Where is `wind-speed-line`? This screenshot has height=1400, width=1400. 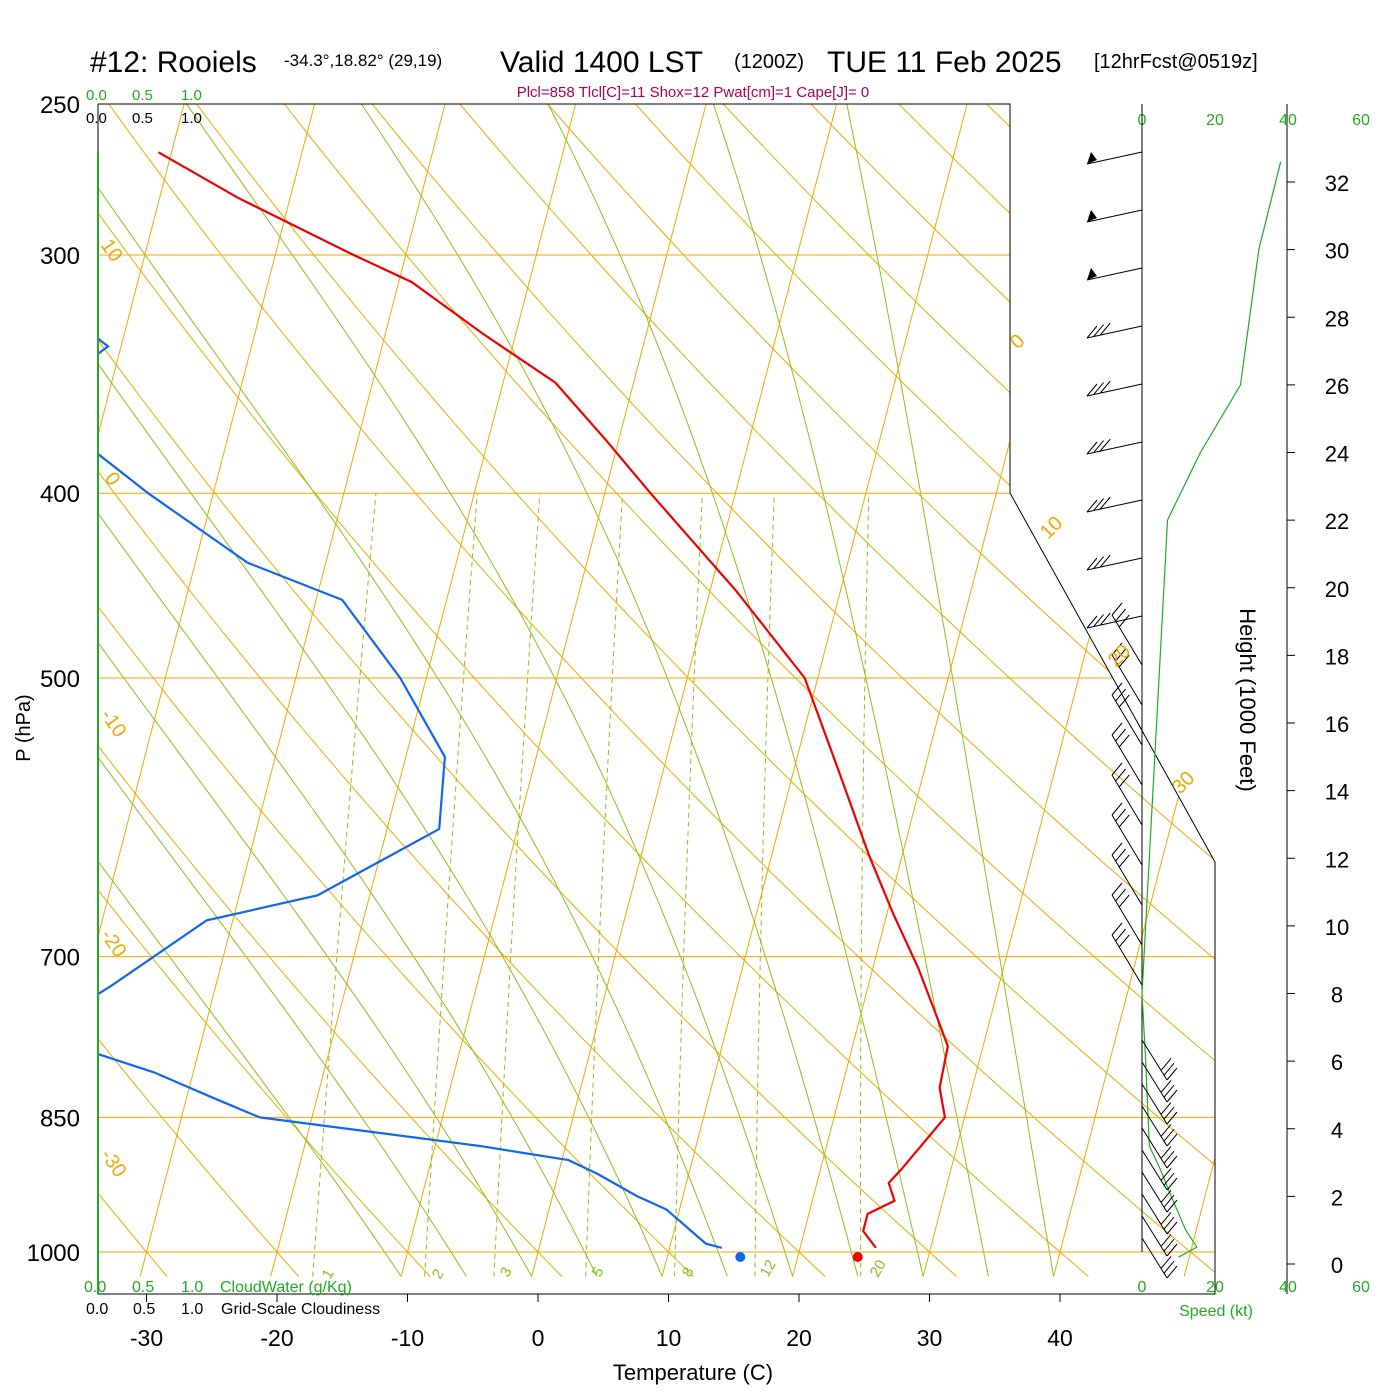
wind-speed-line is located at coordinates (1211, 709).